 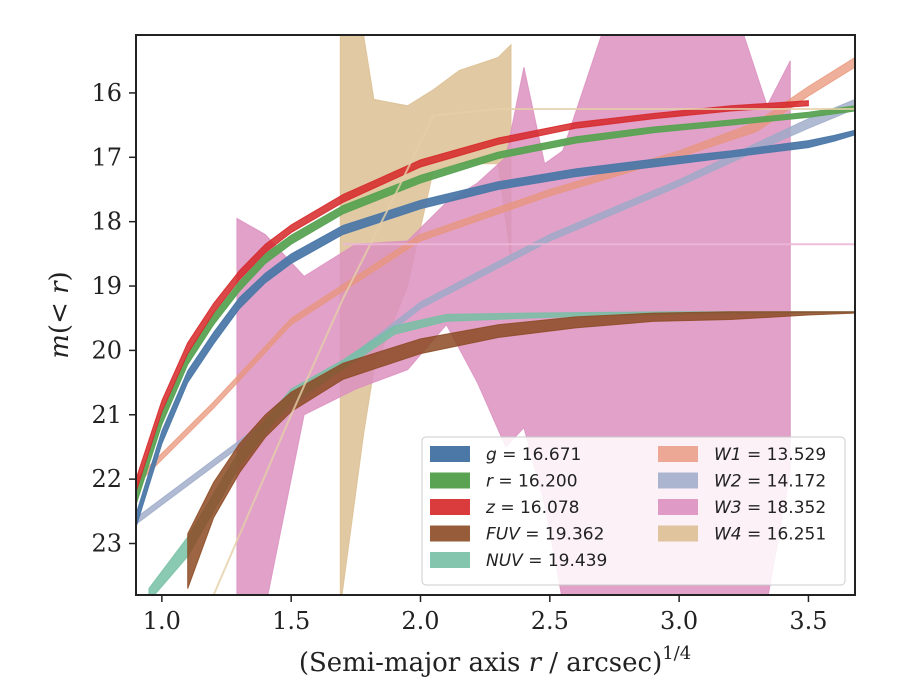 I want to click on y-tick-label: 16, so click(x=106, y=93).